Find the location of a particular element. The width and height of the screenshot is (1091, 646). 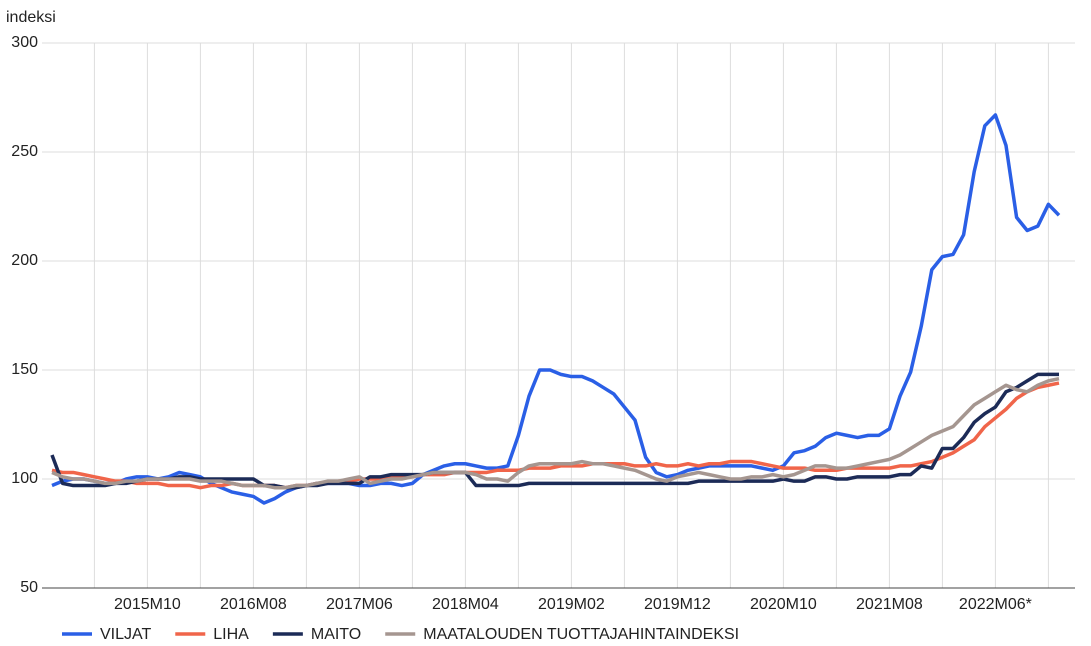

x-tick-label: 2016M08 is located at coordinates (253, 604).